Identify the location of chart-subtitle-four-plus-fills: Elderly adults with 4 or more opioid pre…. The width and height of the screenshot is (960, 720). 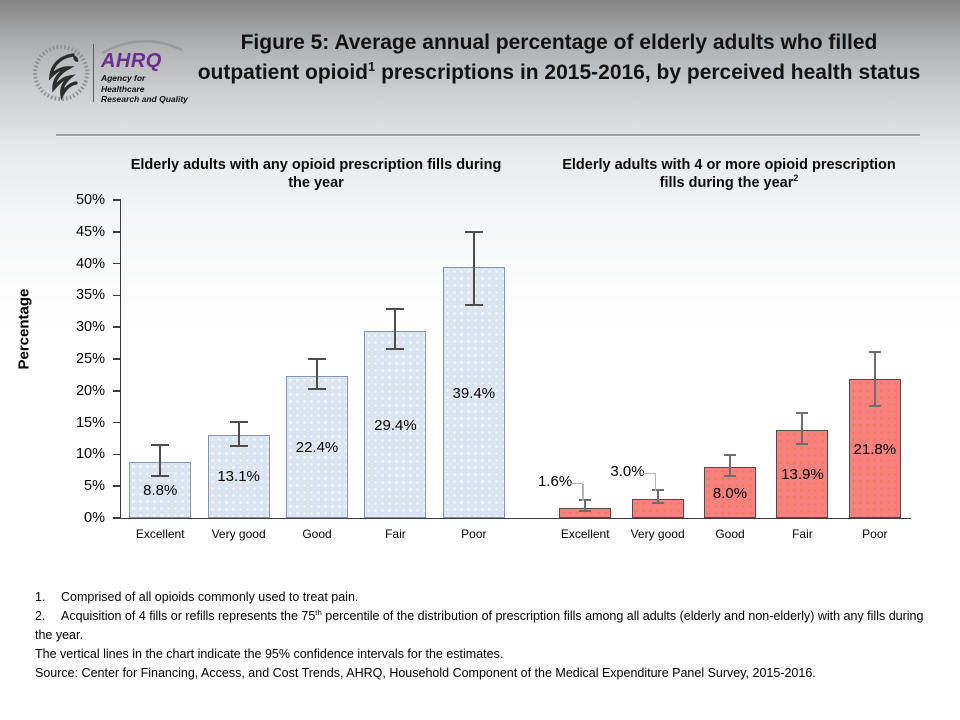
(729, 174).